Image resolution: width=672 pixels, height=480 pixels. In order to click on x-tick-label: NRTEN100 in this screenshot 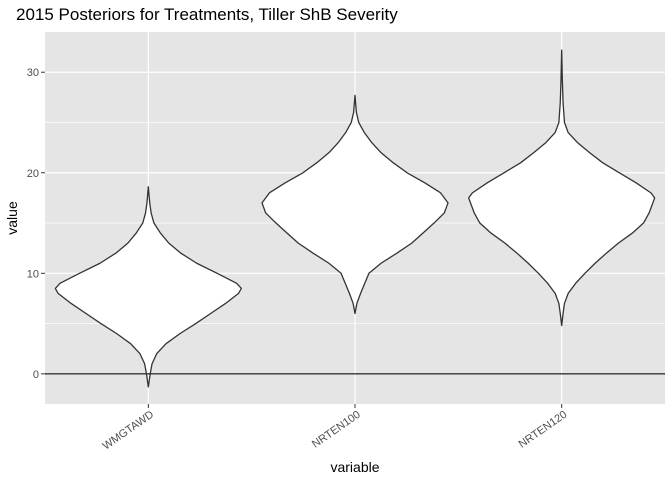, I will do `click(336, 430)`.